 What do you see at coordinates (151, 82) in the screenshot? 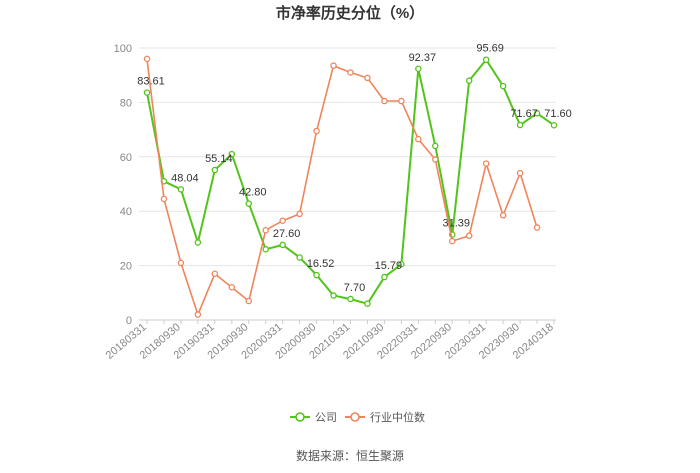
I see `data-label: 83.61` at bounding box center [151, 82].